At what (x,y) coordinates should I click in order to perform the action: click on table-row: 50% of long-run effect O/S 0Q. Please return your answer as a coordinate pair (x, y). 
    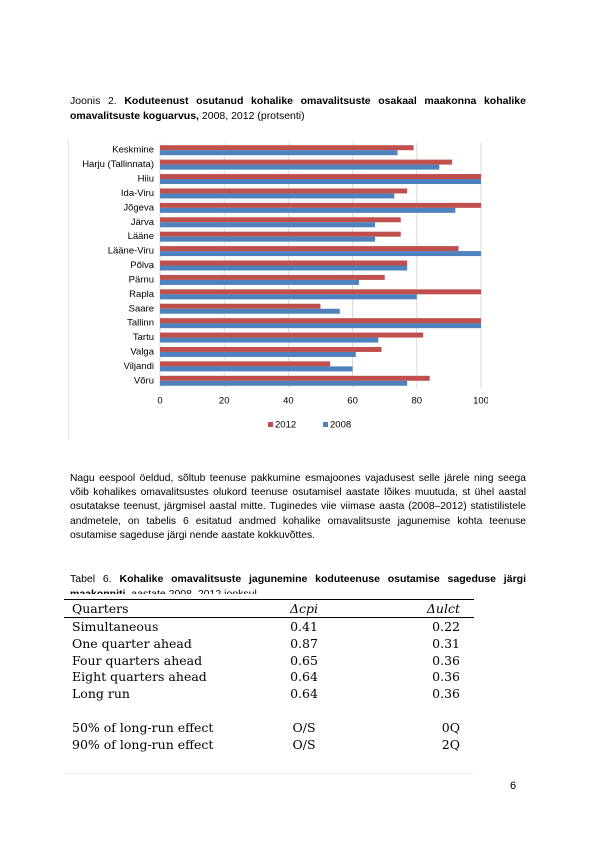
    Looking at the image, I should click on (269, 728).